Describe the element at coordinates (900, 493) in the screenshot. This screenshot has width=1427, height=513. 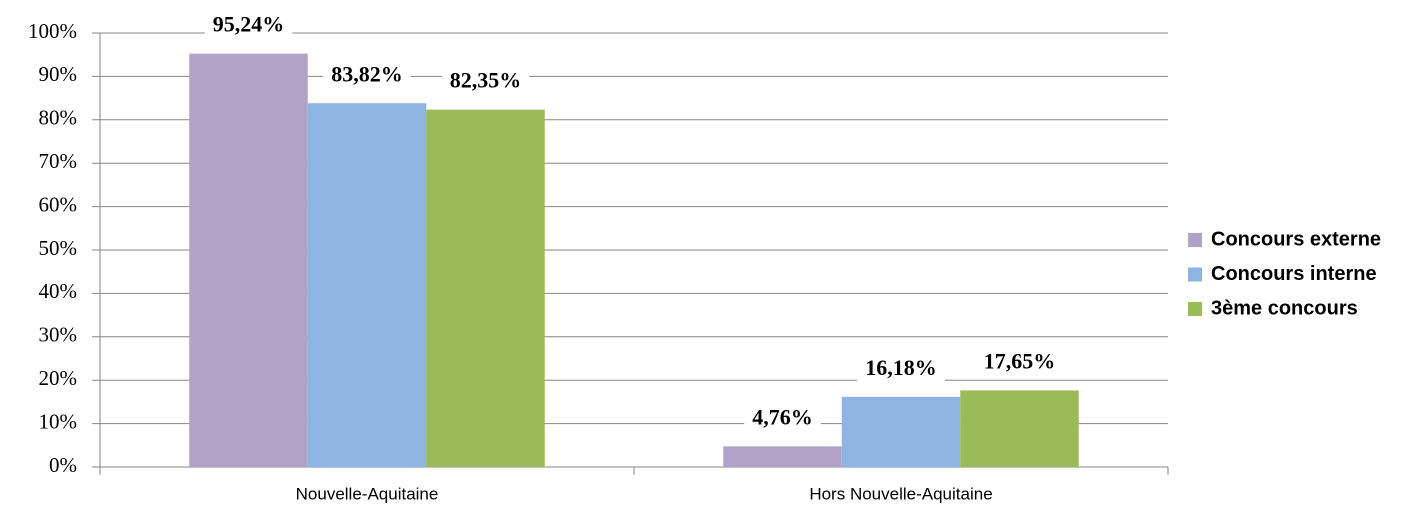
I see `x-tick-label: Hors Nouvelle-Aquitaine` at that location.